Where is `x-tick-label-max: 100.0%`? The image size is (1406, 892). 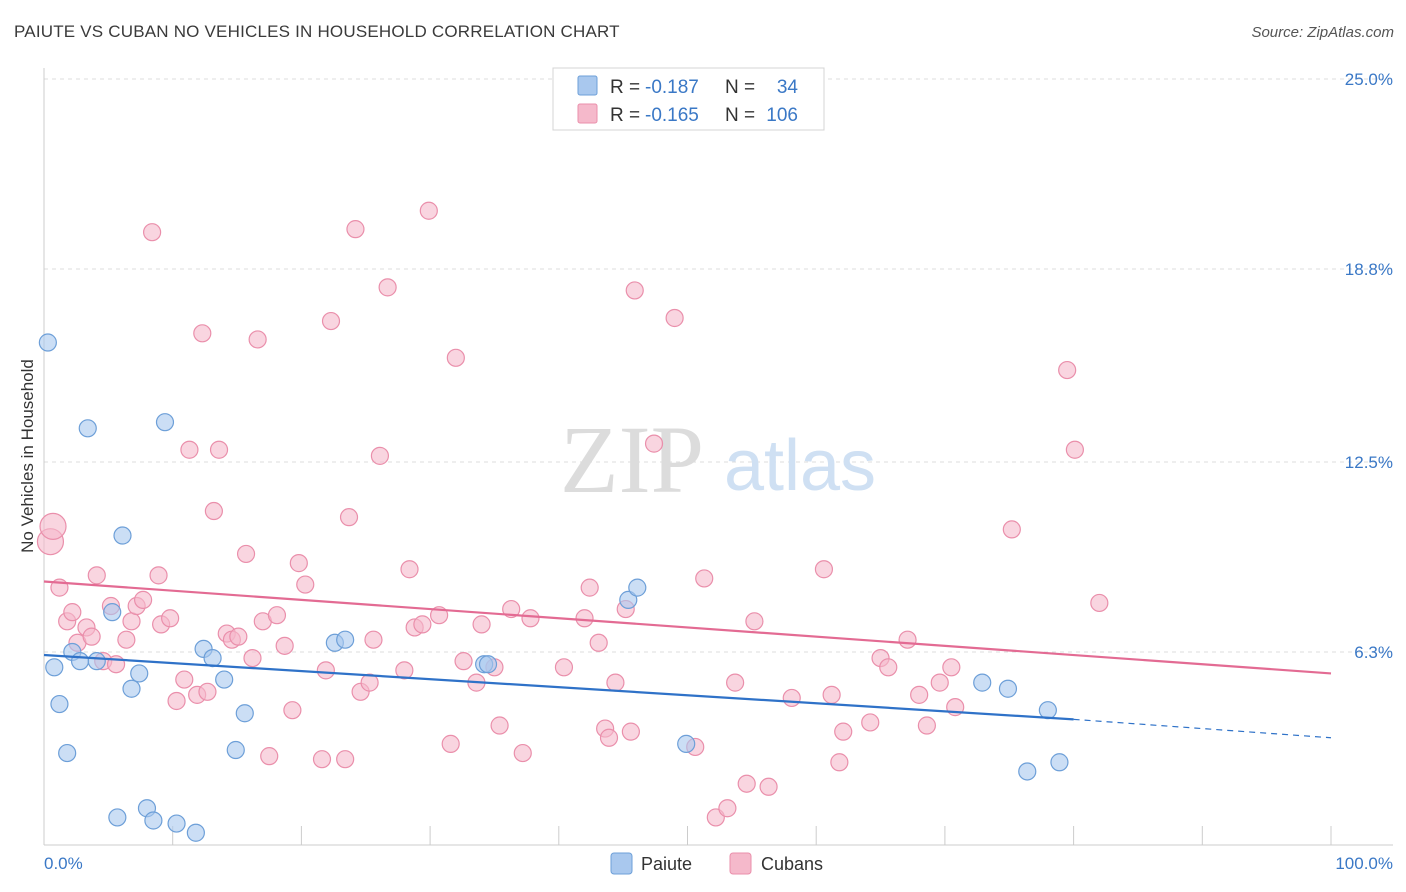 x-tick-label-max: 100.0% is located at coordinates (1364, 863).